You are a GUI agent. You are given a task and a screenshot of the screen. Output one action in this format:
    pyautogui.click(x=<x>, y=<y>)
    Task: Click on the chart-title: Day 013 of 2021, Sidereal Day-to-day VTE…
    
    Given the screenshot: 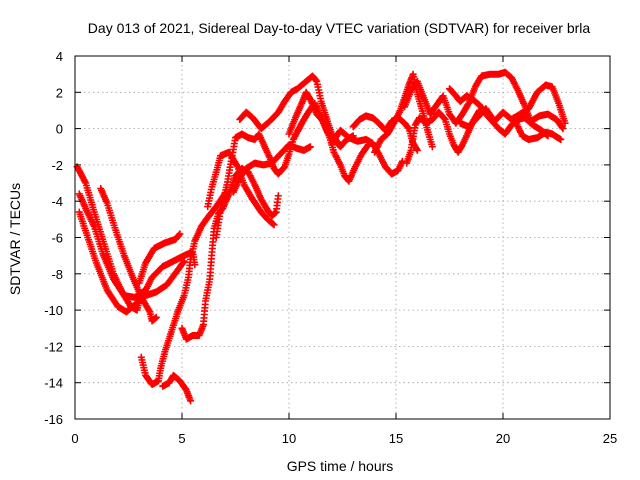 What is the action you would take?
    pyautogui.click(x=339, y=28)
    